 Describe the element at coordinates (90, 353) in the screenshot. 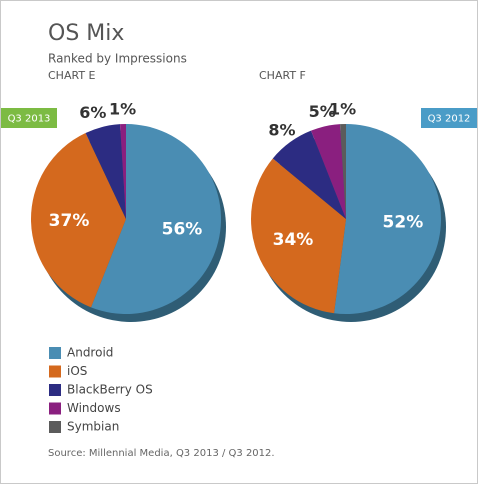

I see `legend-label: Android` at that location.